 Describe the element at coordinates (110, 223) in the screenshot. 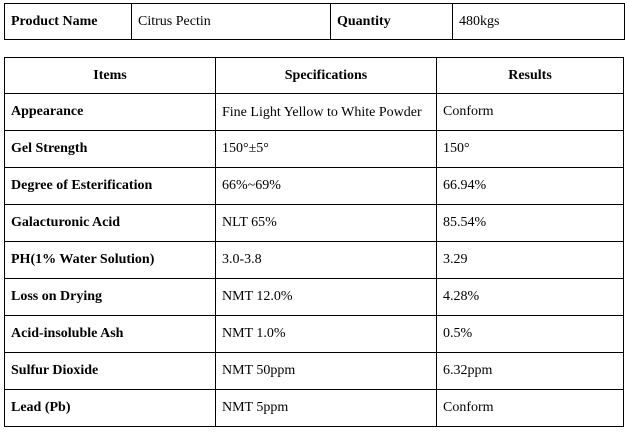

I see `item-cell: Galacturonic Acid` at that location.